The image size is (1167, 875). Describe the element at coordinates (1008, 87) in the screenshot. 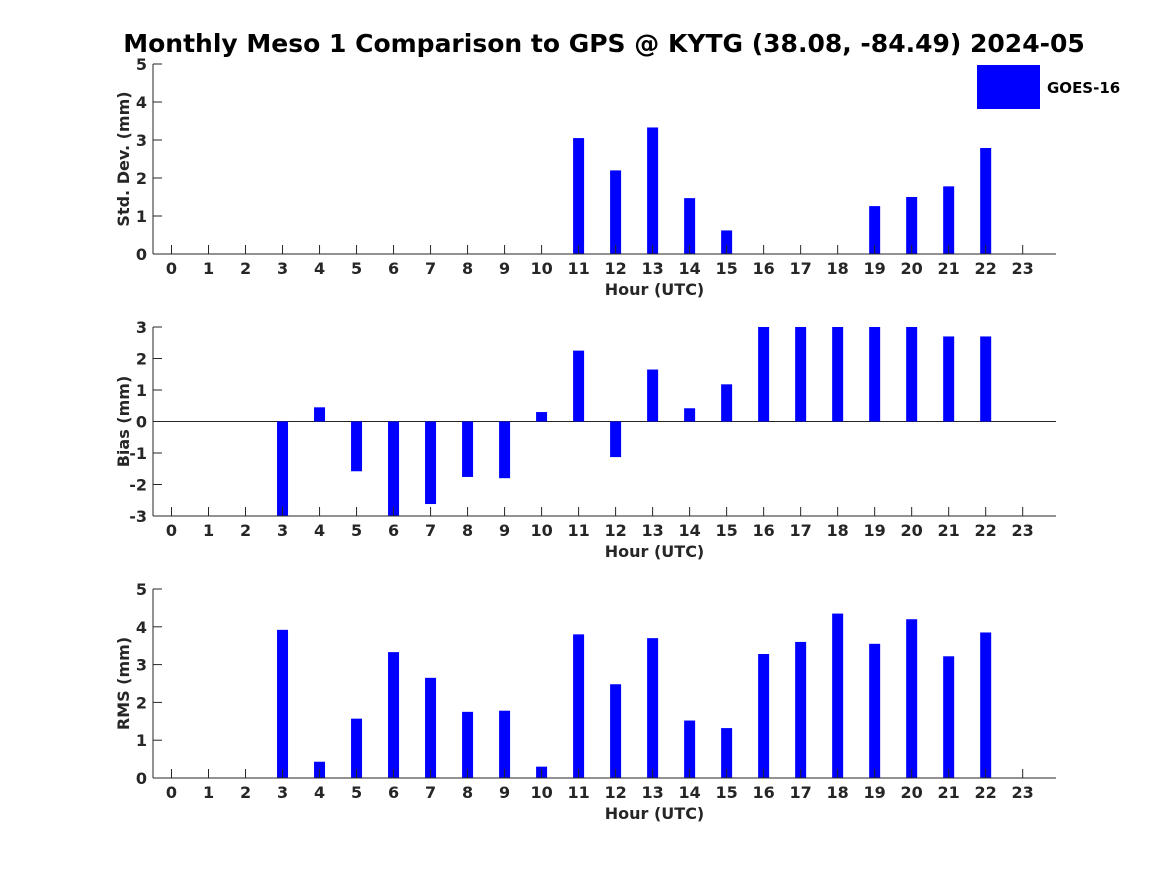

I see `legend-swatch` at that location.